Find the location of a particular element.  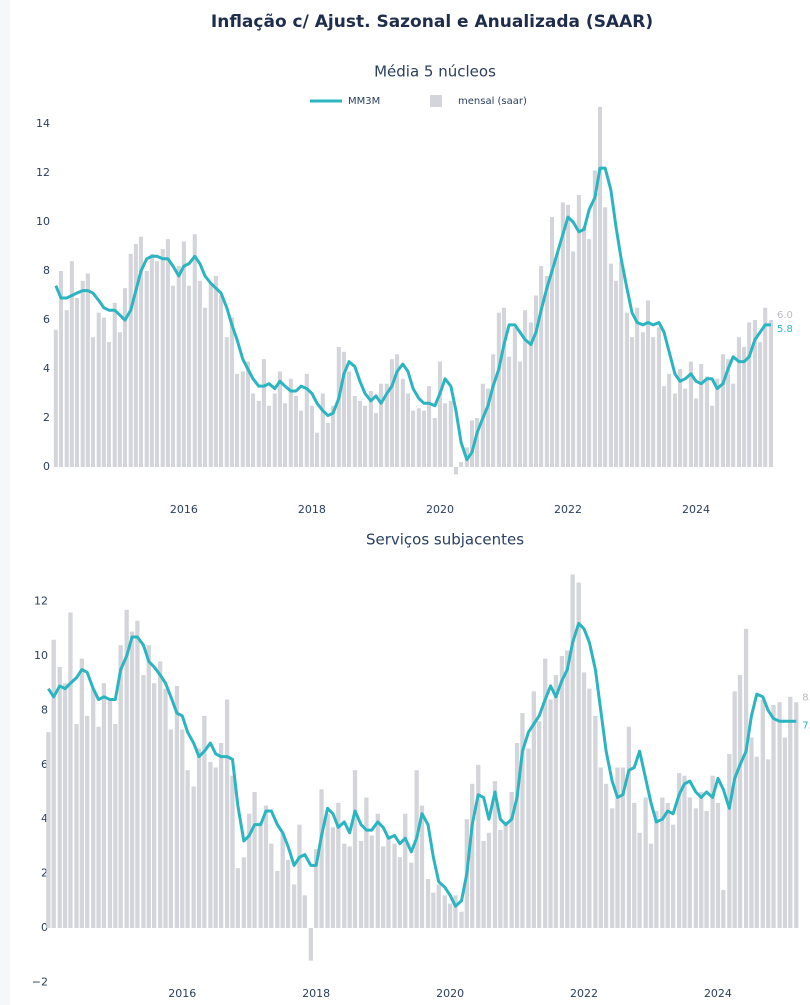

legend-label: mensal (saar) is located at coordinates (492, 101).